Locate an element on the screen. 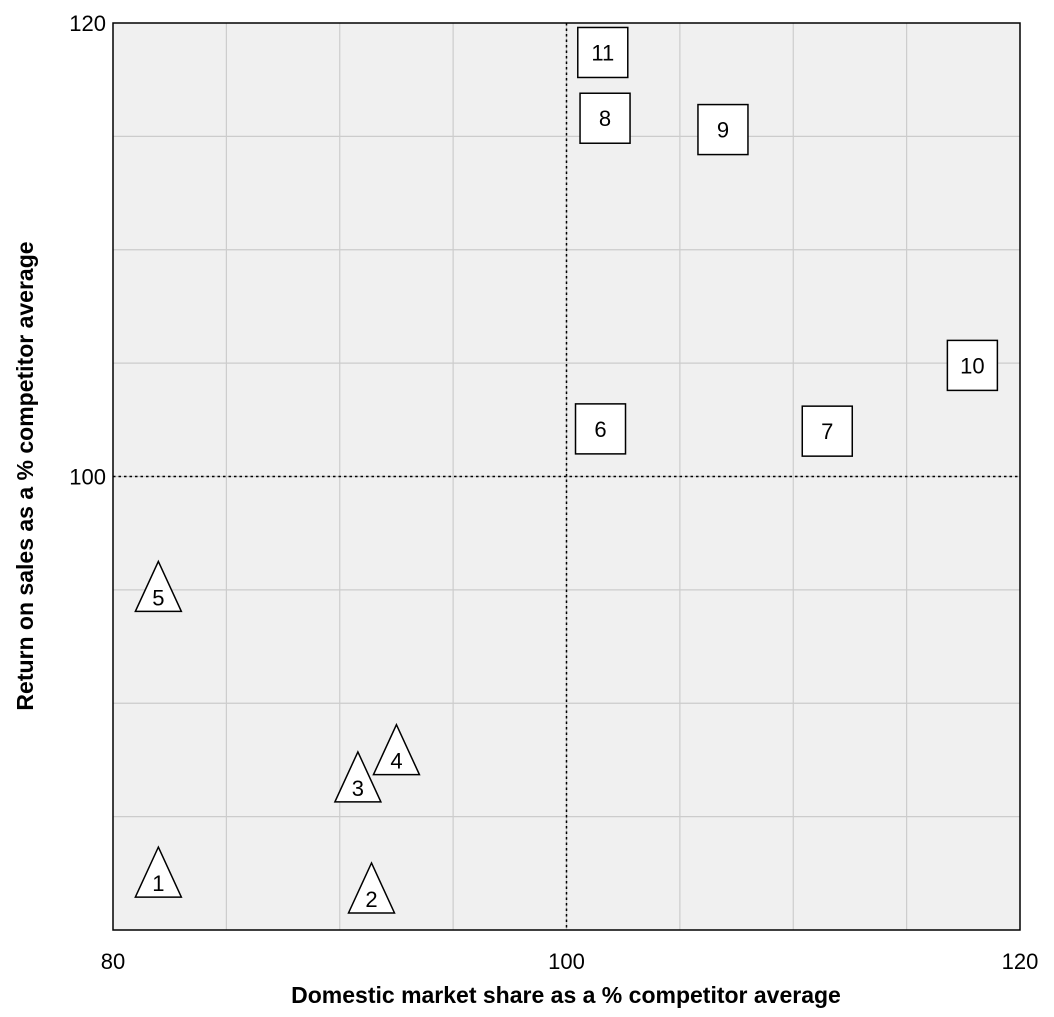 Image resolution: width=1054 pixels, height=1017 pixels. x-tick-label: 120 is located at coordinates (1020, 961).